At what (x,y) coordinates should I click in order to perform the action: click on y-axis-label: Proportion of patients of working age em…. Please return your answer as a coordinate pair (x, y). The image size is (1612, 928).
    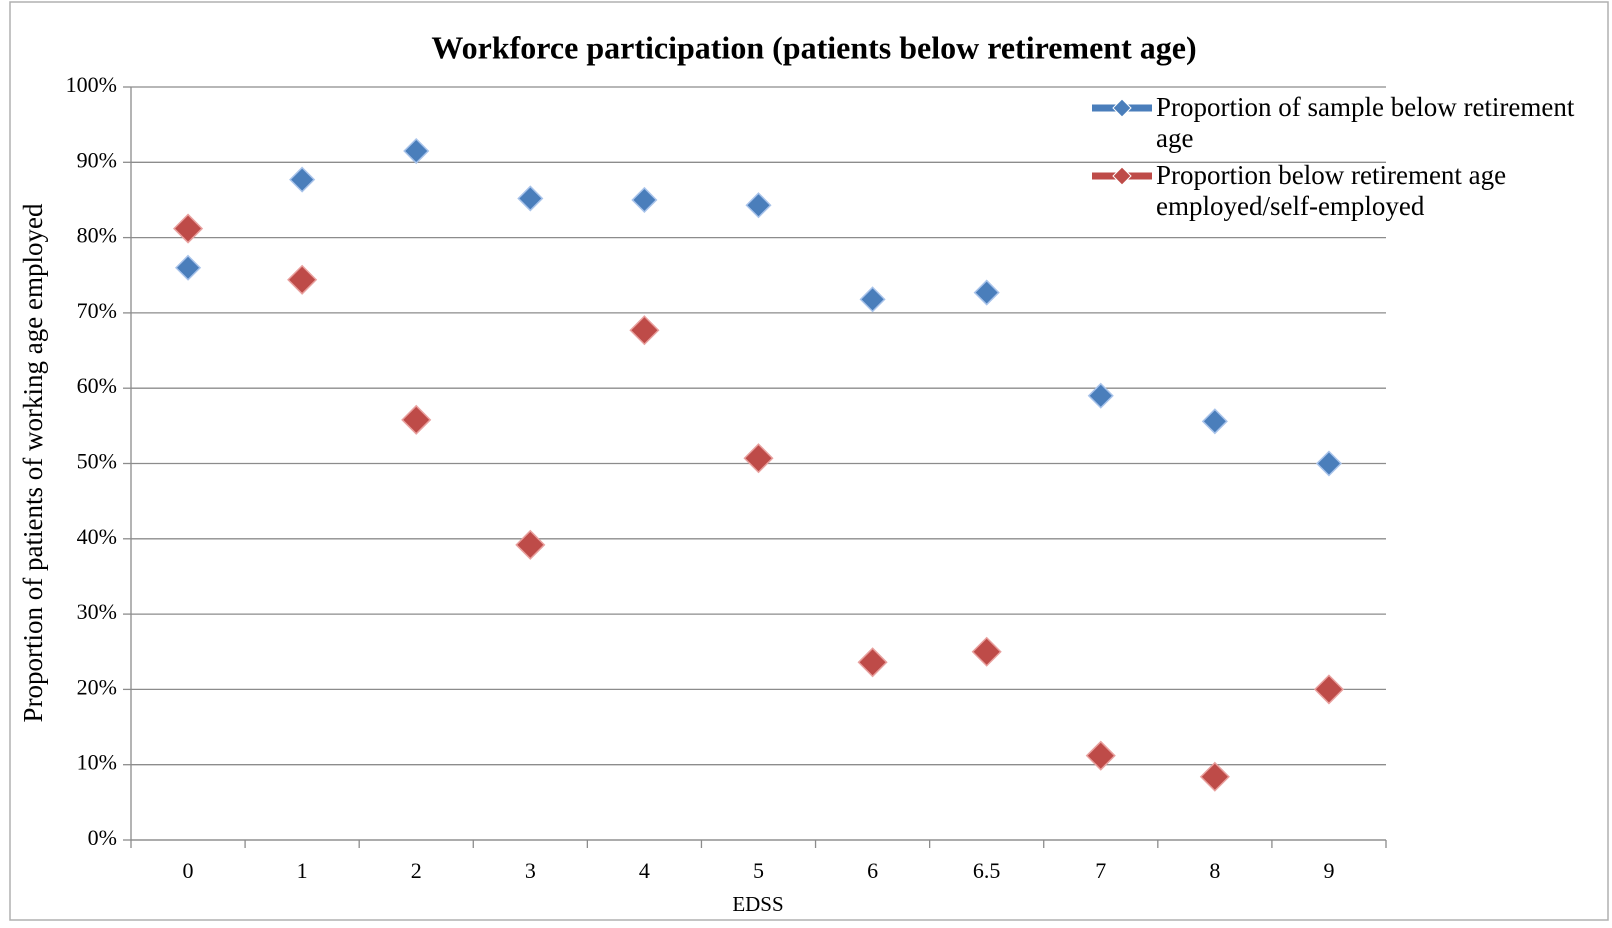
    Looking at the image, I should click on (33, 462).